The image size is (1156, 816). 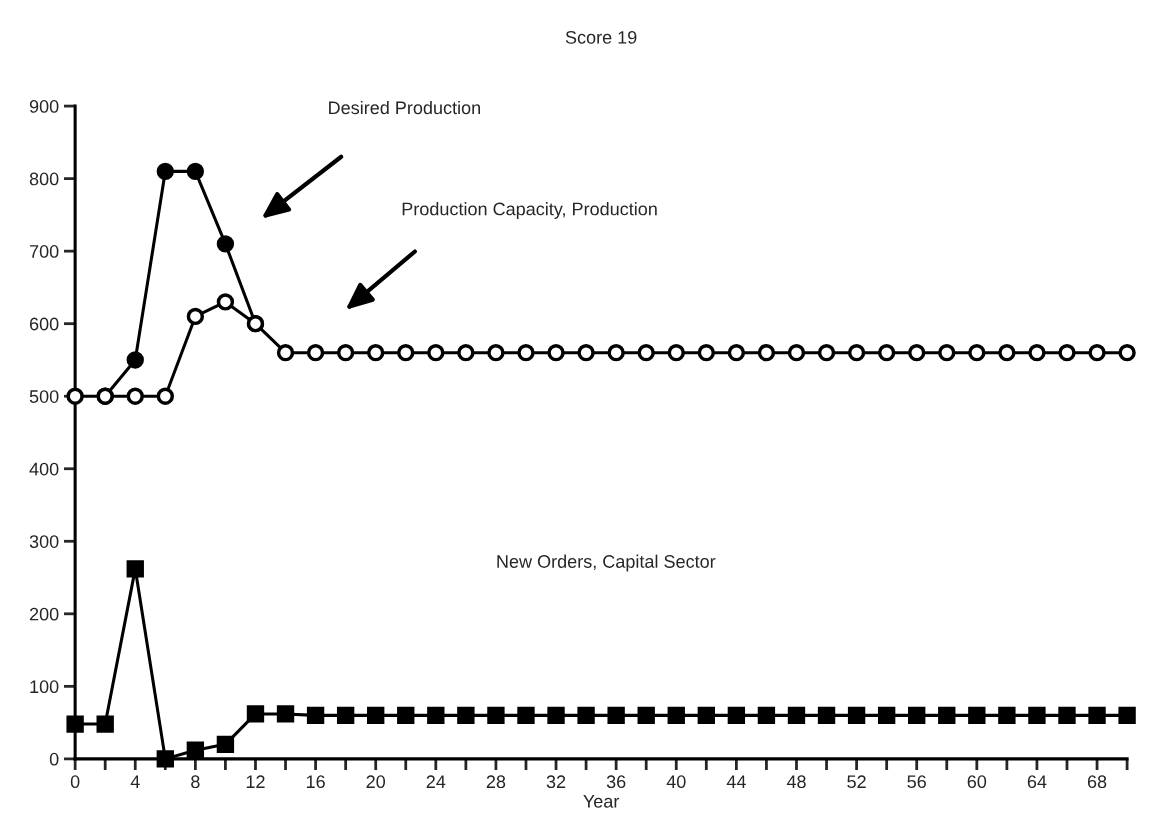 I want to click on x-tick-label: 16, so click(x=315, y=782).